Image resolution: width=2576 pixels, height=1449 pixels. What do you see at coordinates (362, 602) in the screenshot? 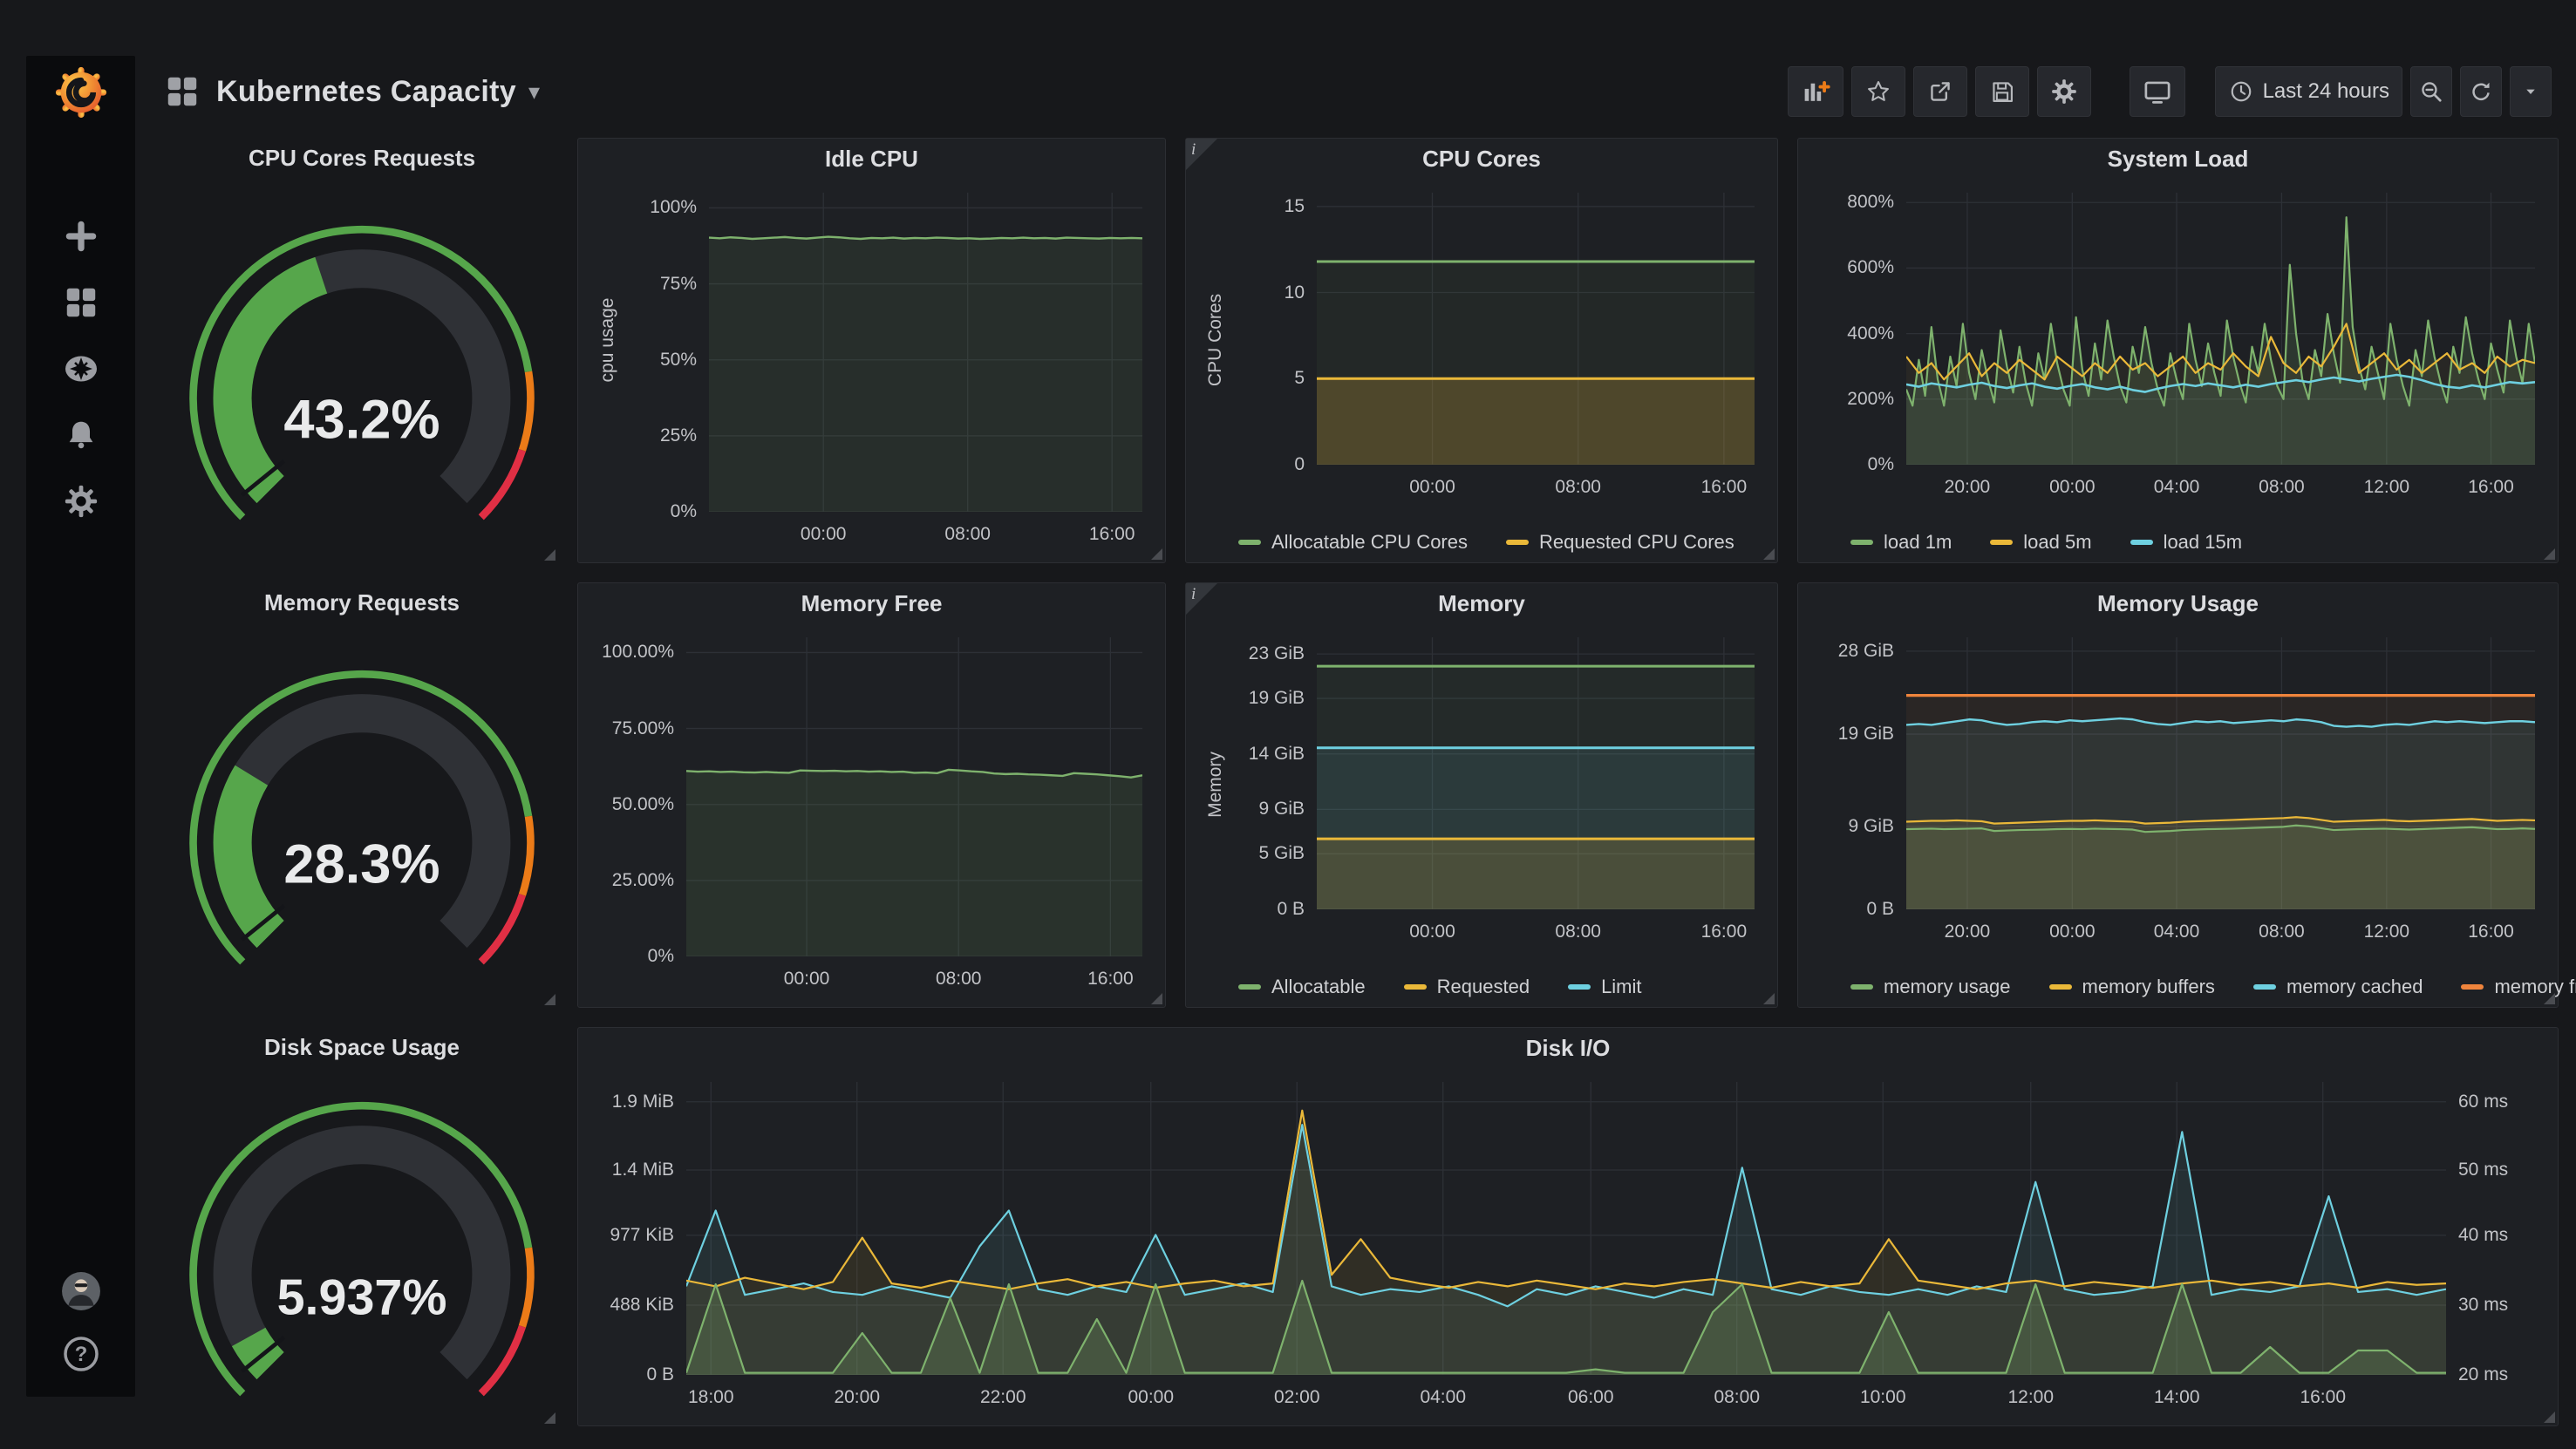
I see `panel-title: Memory Requests` at bounding box center [362, 602].